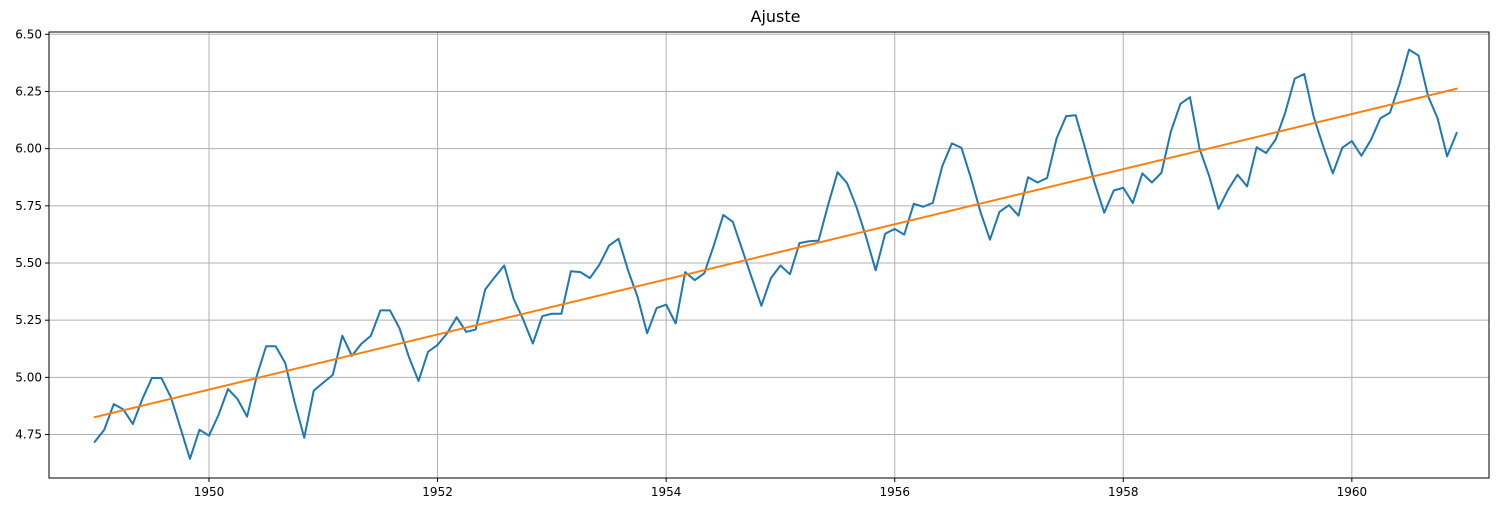 The image size is (1511, 511). I want to click on x-axis: 1950 1952 1954 1956 1958 1960, so click(780, 488).